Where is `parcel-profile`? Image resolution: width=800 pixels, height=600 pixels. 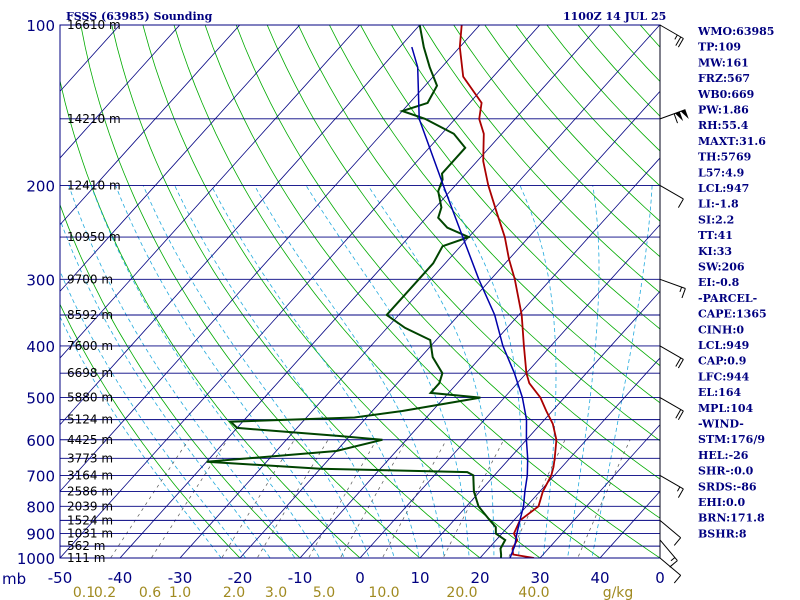 parcel-profile is located at coordinates (470, 302).